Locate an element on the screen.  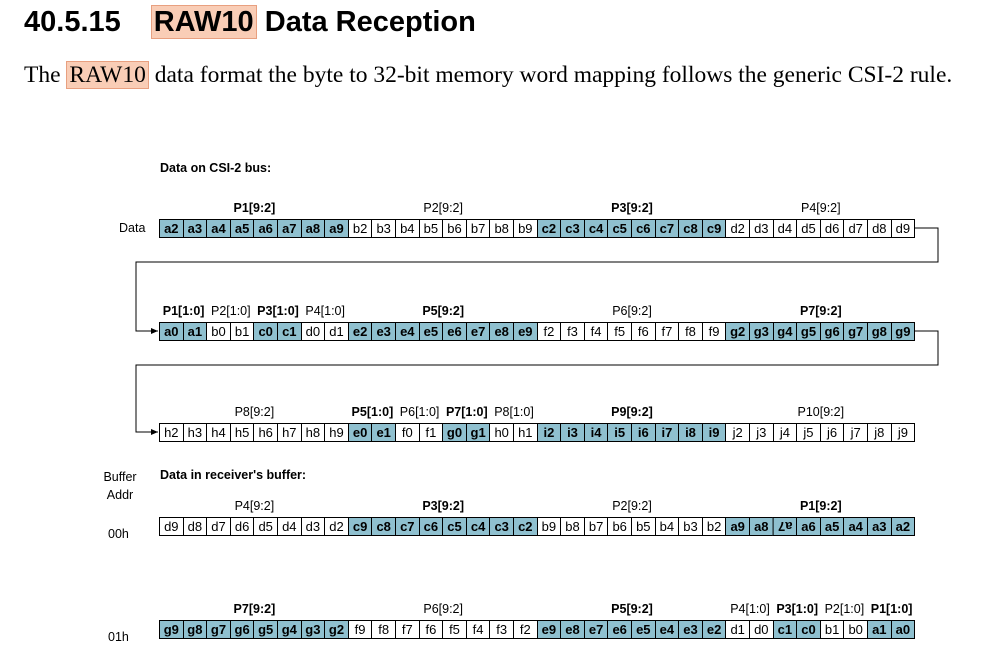
group-label: P2[9:2] is located at coordinates (632, 506).